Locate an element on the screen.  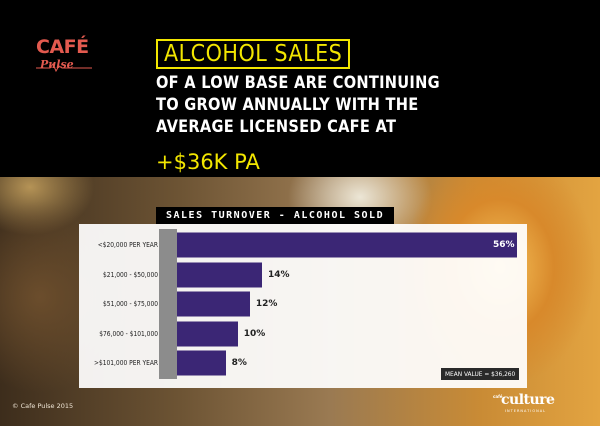
axis-band is located at coordinates (168, 304).